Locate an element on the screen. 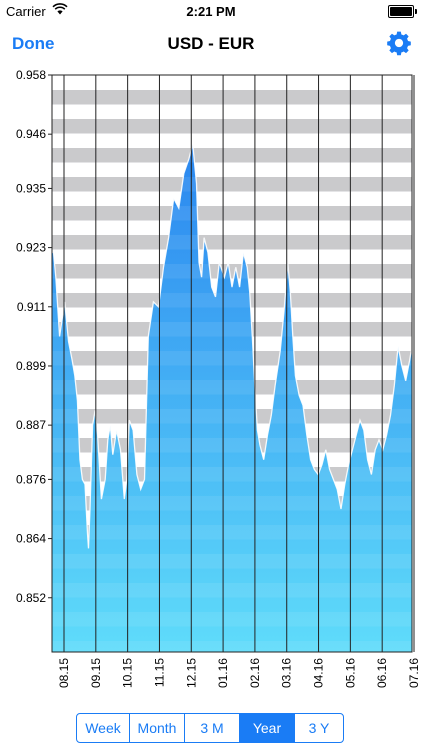 The image size is (422, 750). y-tick-label: 0.935 is located at coordinates (31, 188).